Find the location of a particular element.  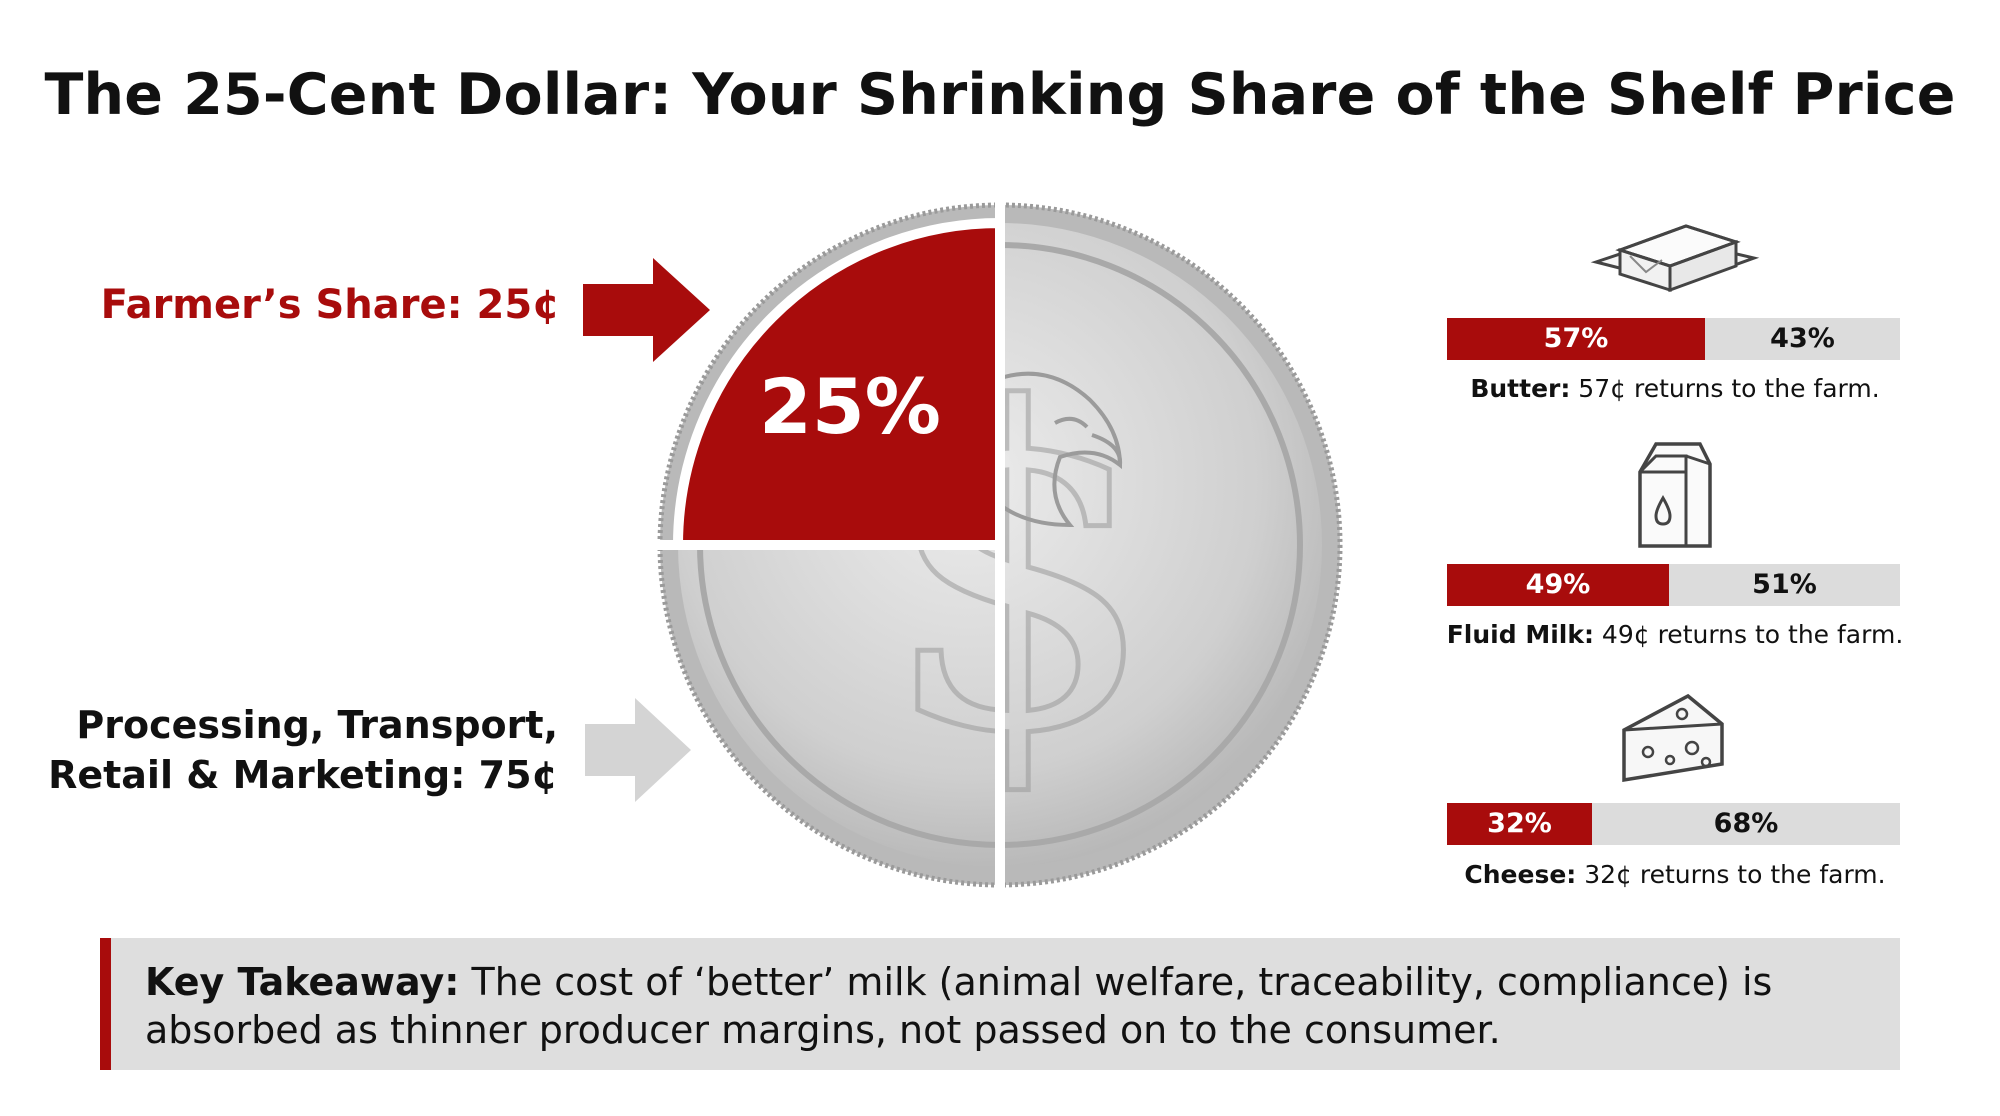

fluid-milk-name: Fluid Milk: is located at coordinates (1520, 634).